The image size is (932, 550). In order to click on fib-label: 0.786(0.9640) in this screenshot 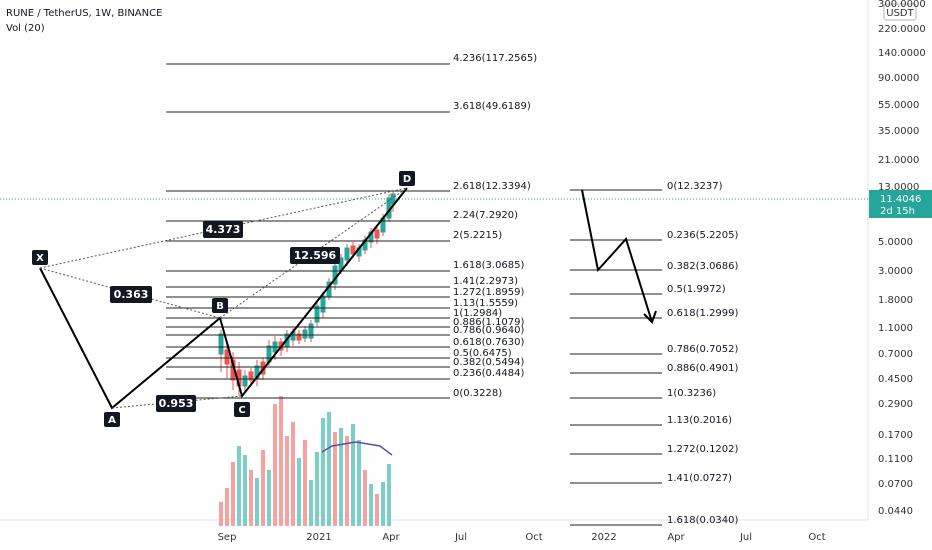, I will do `click(489, 330)`.